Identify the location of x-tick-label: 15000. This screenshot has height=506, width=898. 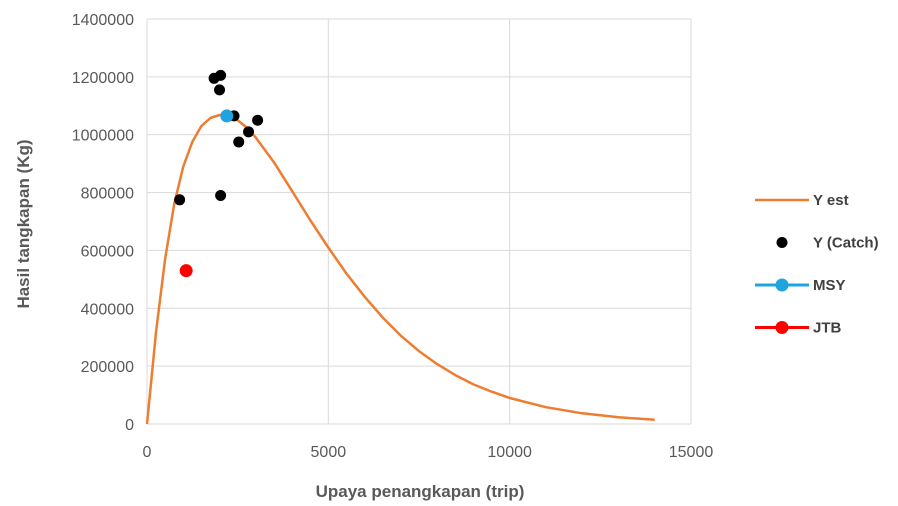
(691, 452).